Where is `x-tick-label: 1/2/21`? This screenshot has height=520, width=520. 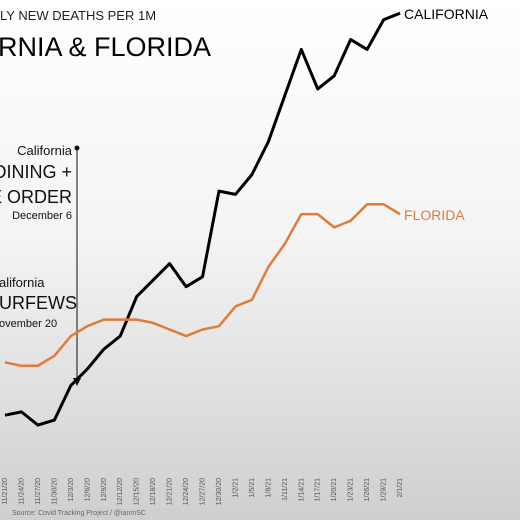
x-tick-label: 1/2/21 is located at coordinates (235, 488).